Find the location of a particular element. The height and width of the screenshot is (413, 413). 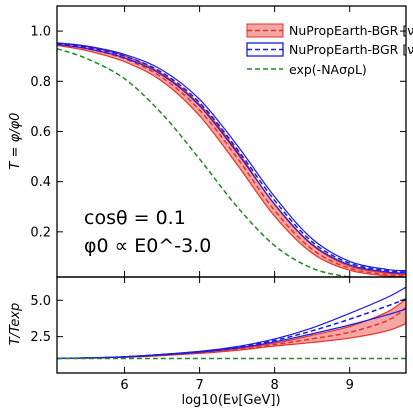

bottom-xtick-label-0: 6 is located at coordinates (124, 385).